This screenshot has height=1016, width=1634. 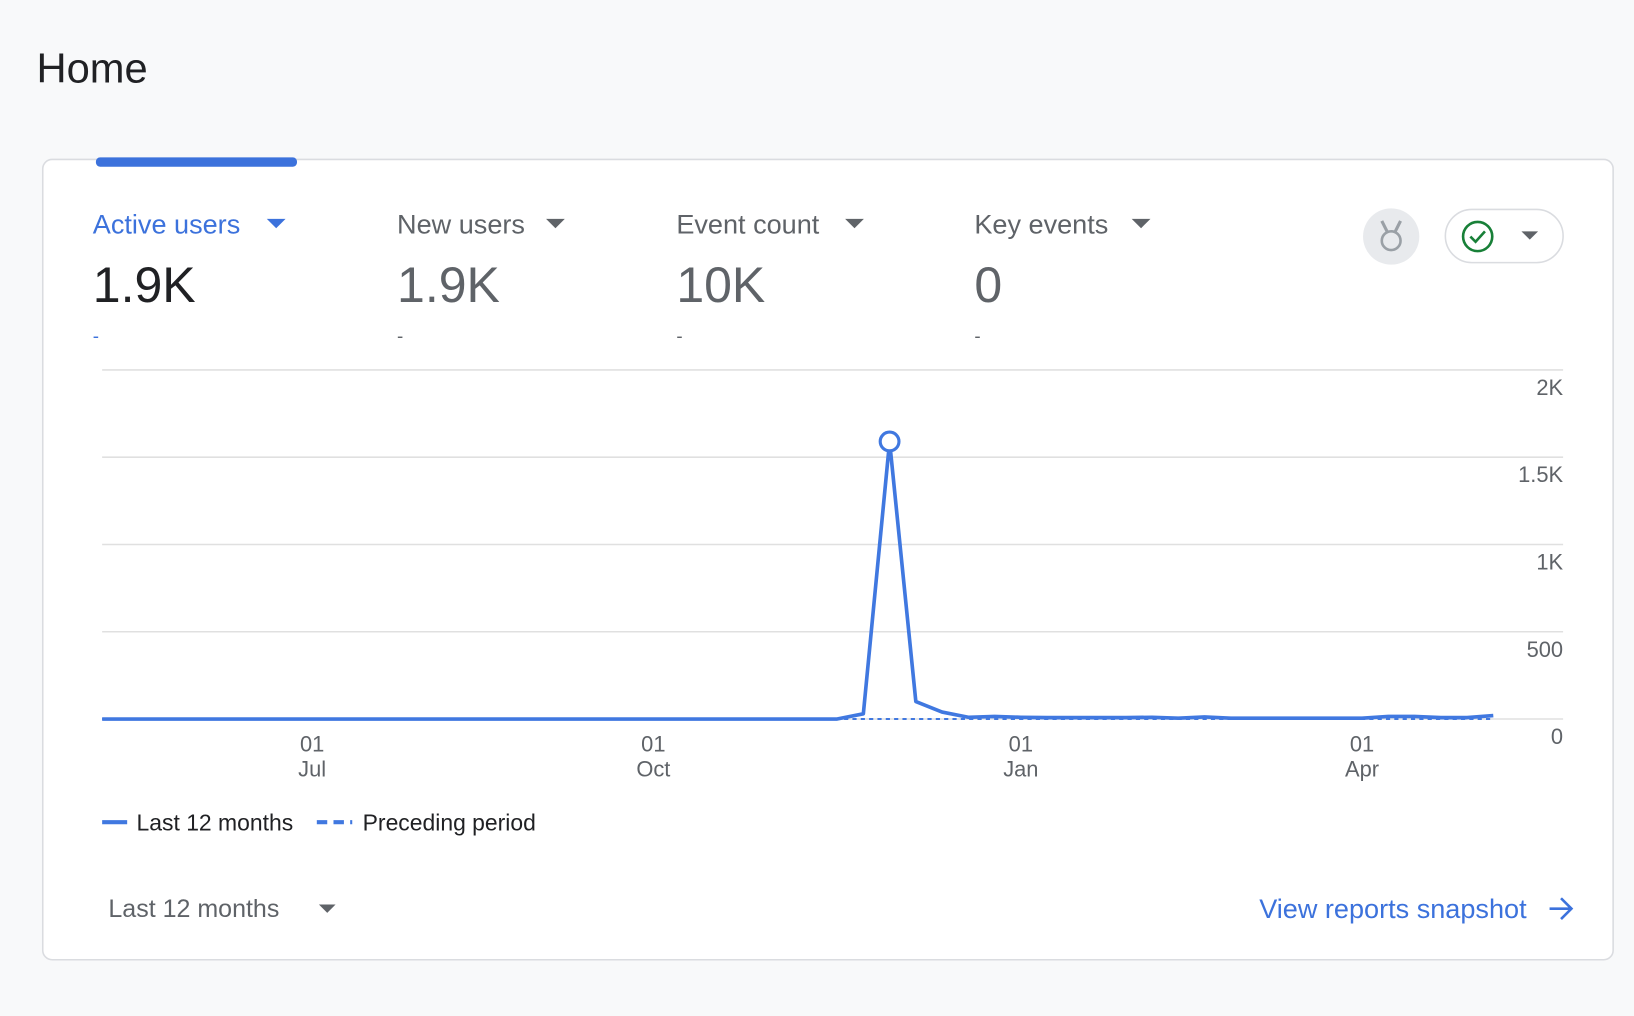 What do you see at coordinates (988, 285) in the screenshot?
I see `metric-value: 0` at bounding box center [988, 285].